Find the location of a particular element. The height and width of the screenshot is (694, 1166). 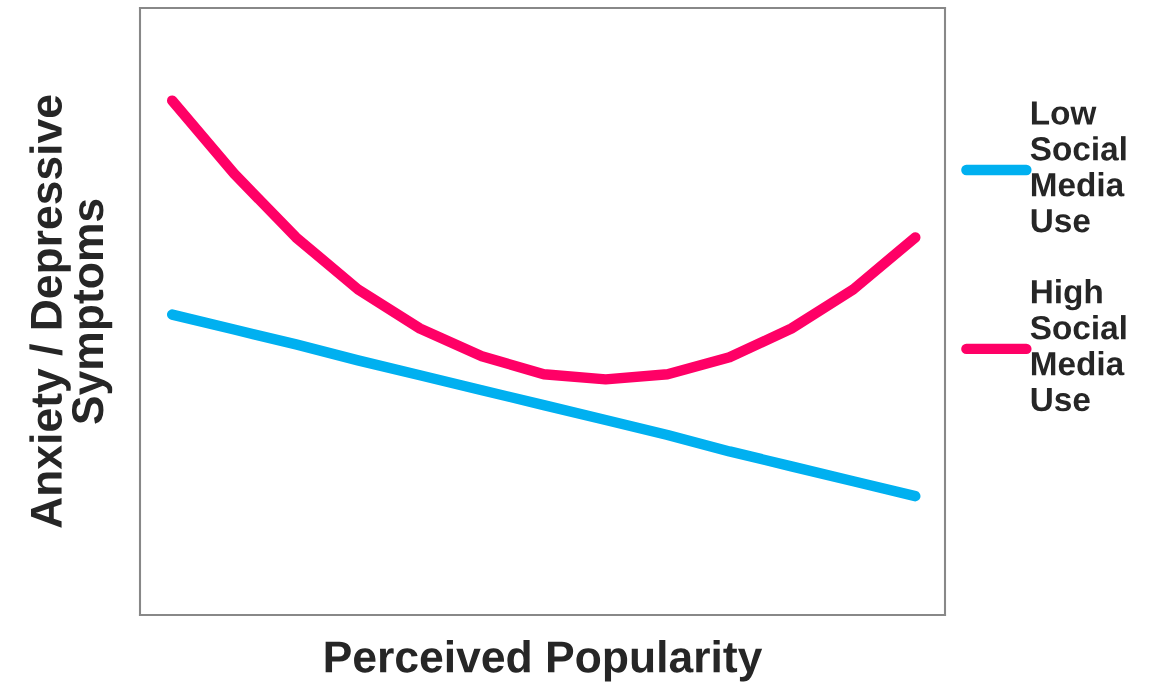

x-axis-title: Perceived Popularity is located at coordinates (544, 661).